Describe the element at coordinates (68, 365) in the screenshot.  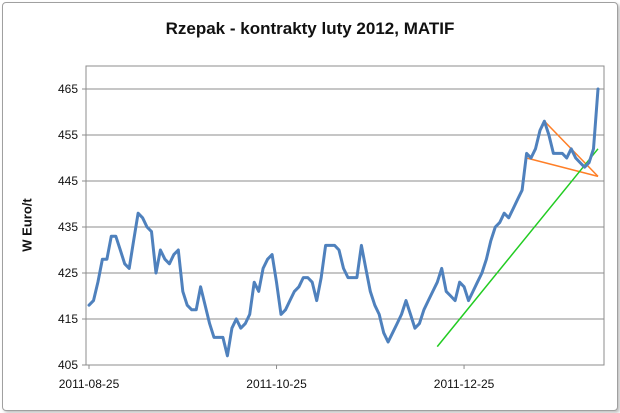
I see `y-tick-label: 405` at that location.